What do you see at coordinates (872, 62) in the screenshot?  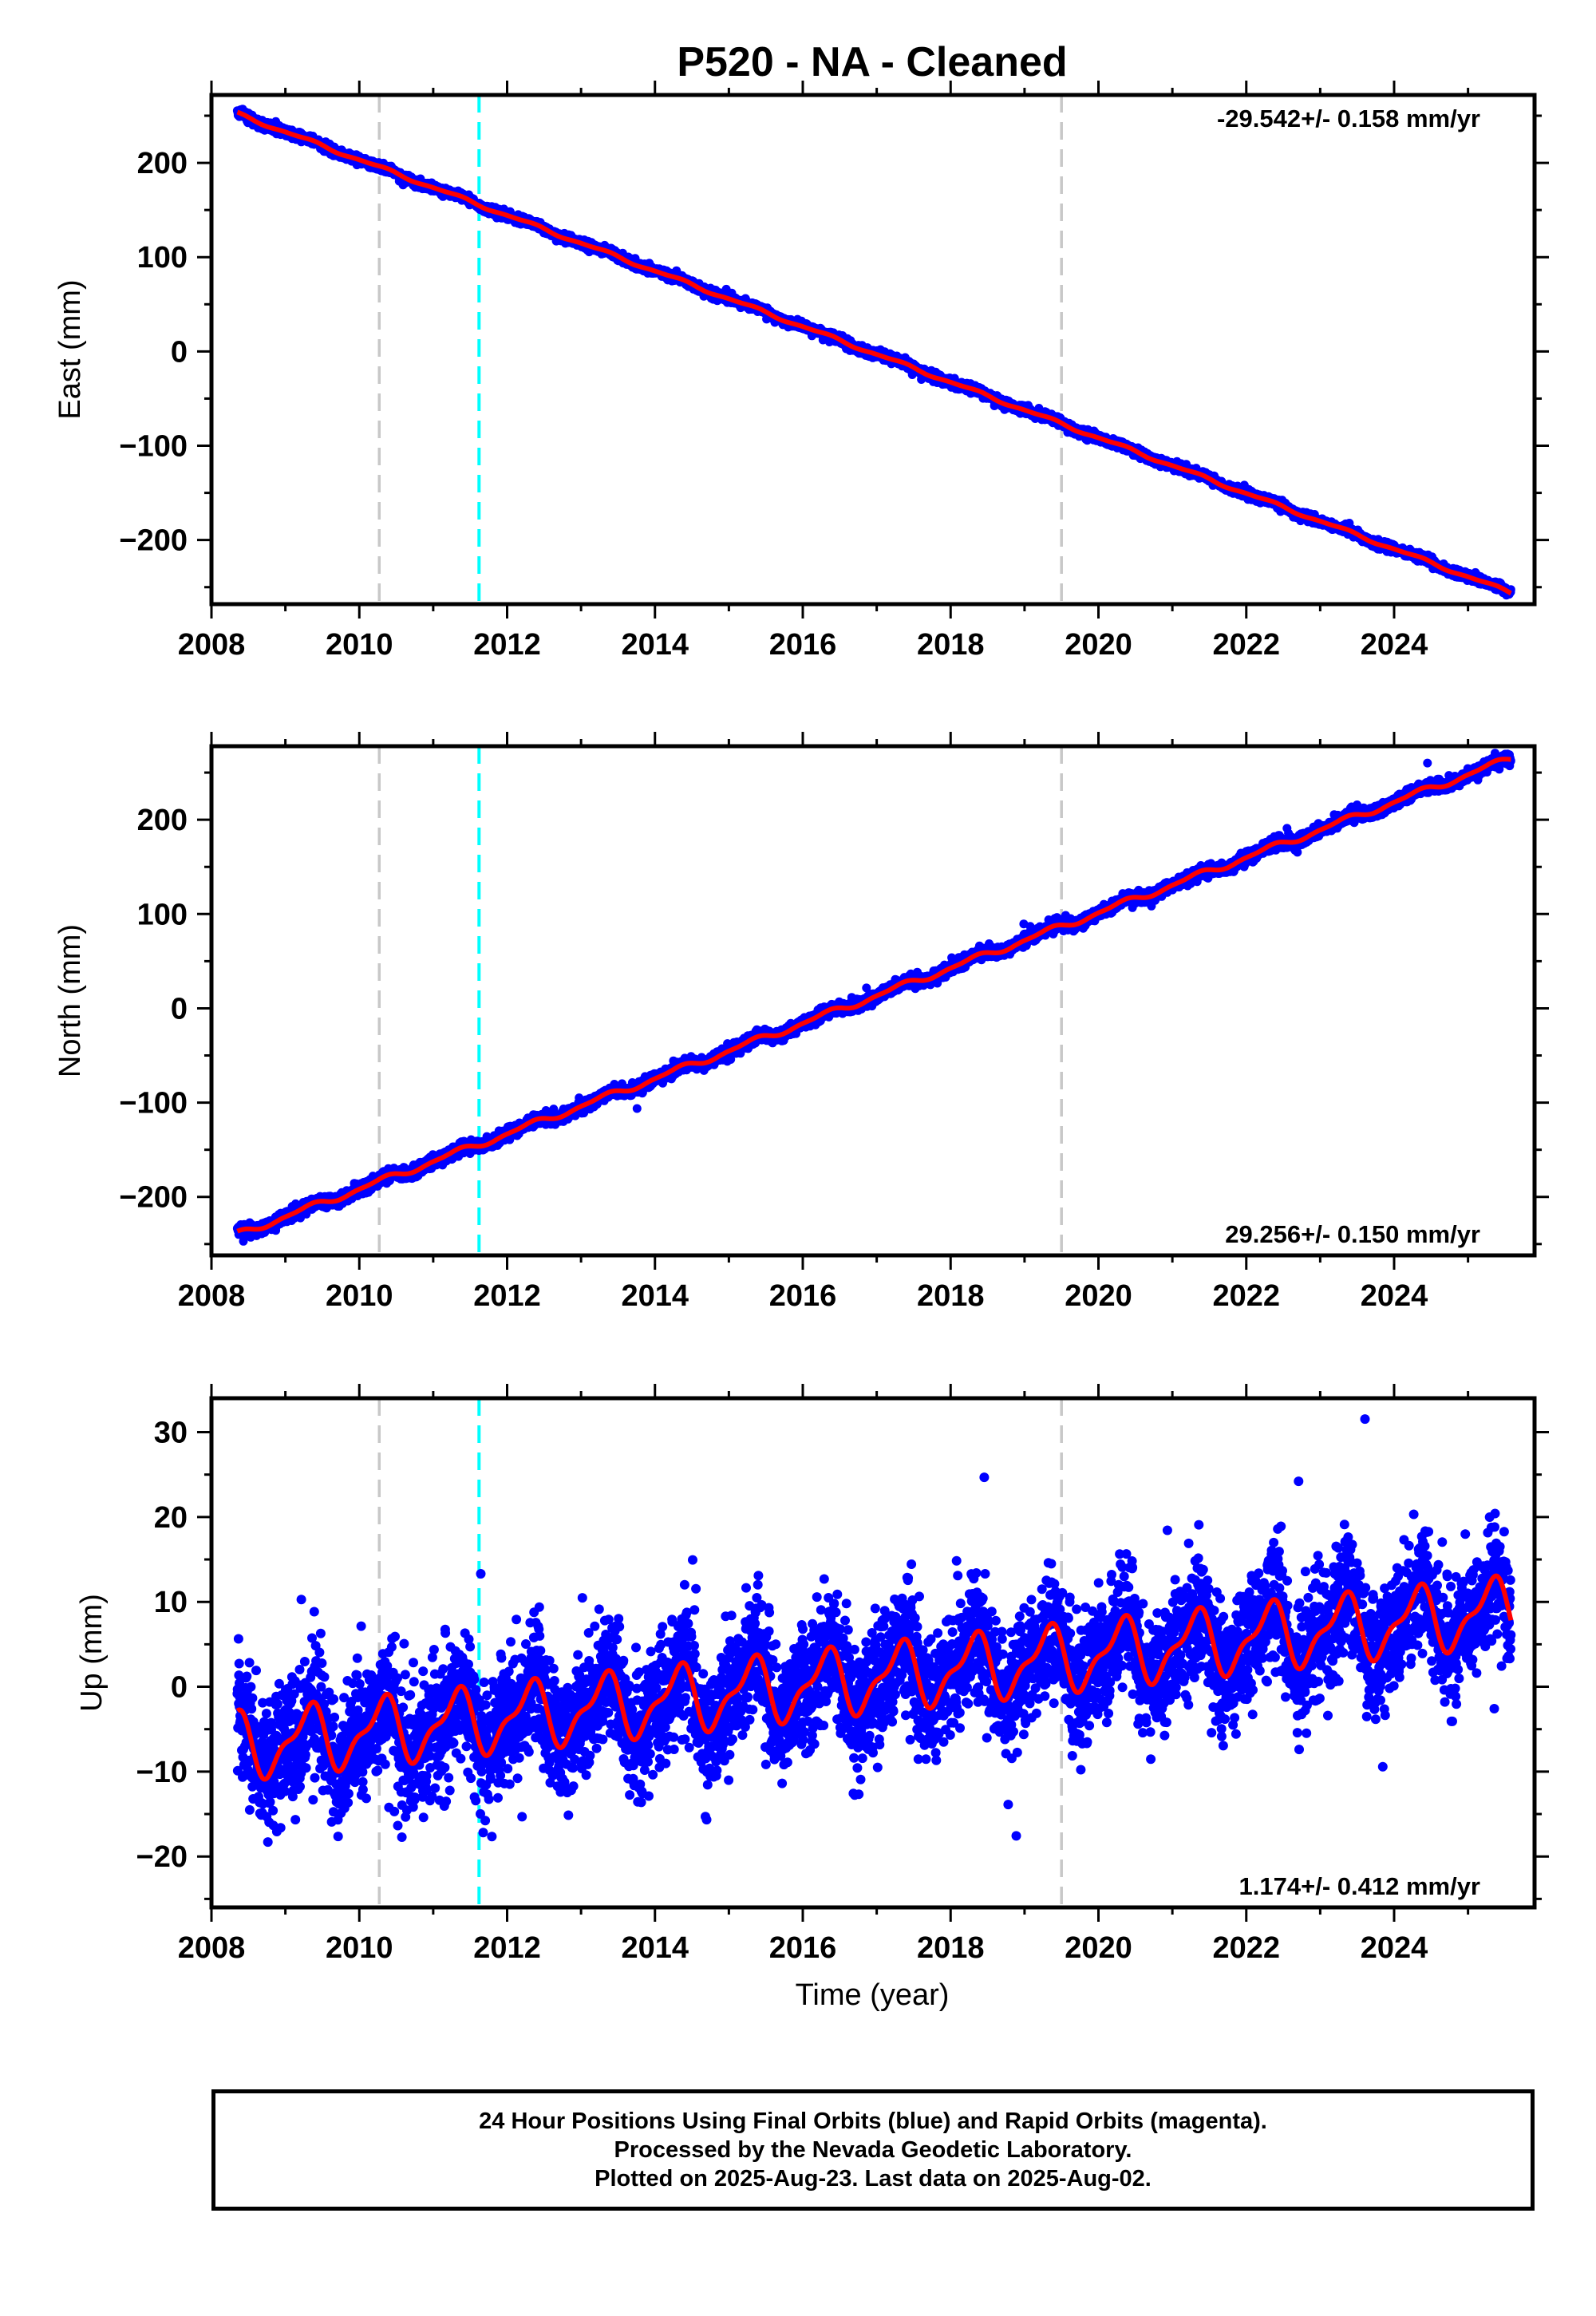 I see `figure-title: P520 - NA - Cleaned` at bounding box center [872, 62].